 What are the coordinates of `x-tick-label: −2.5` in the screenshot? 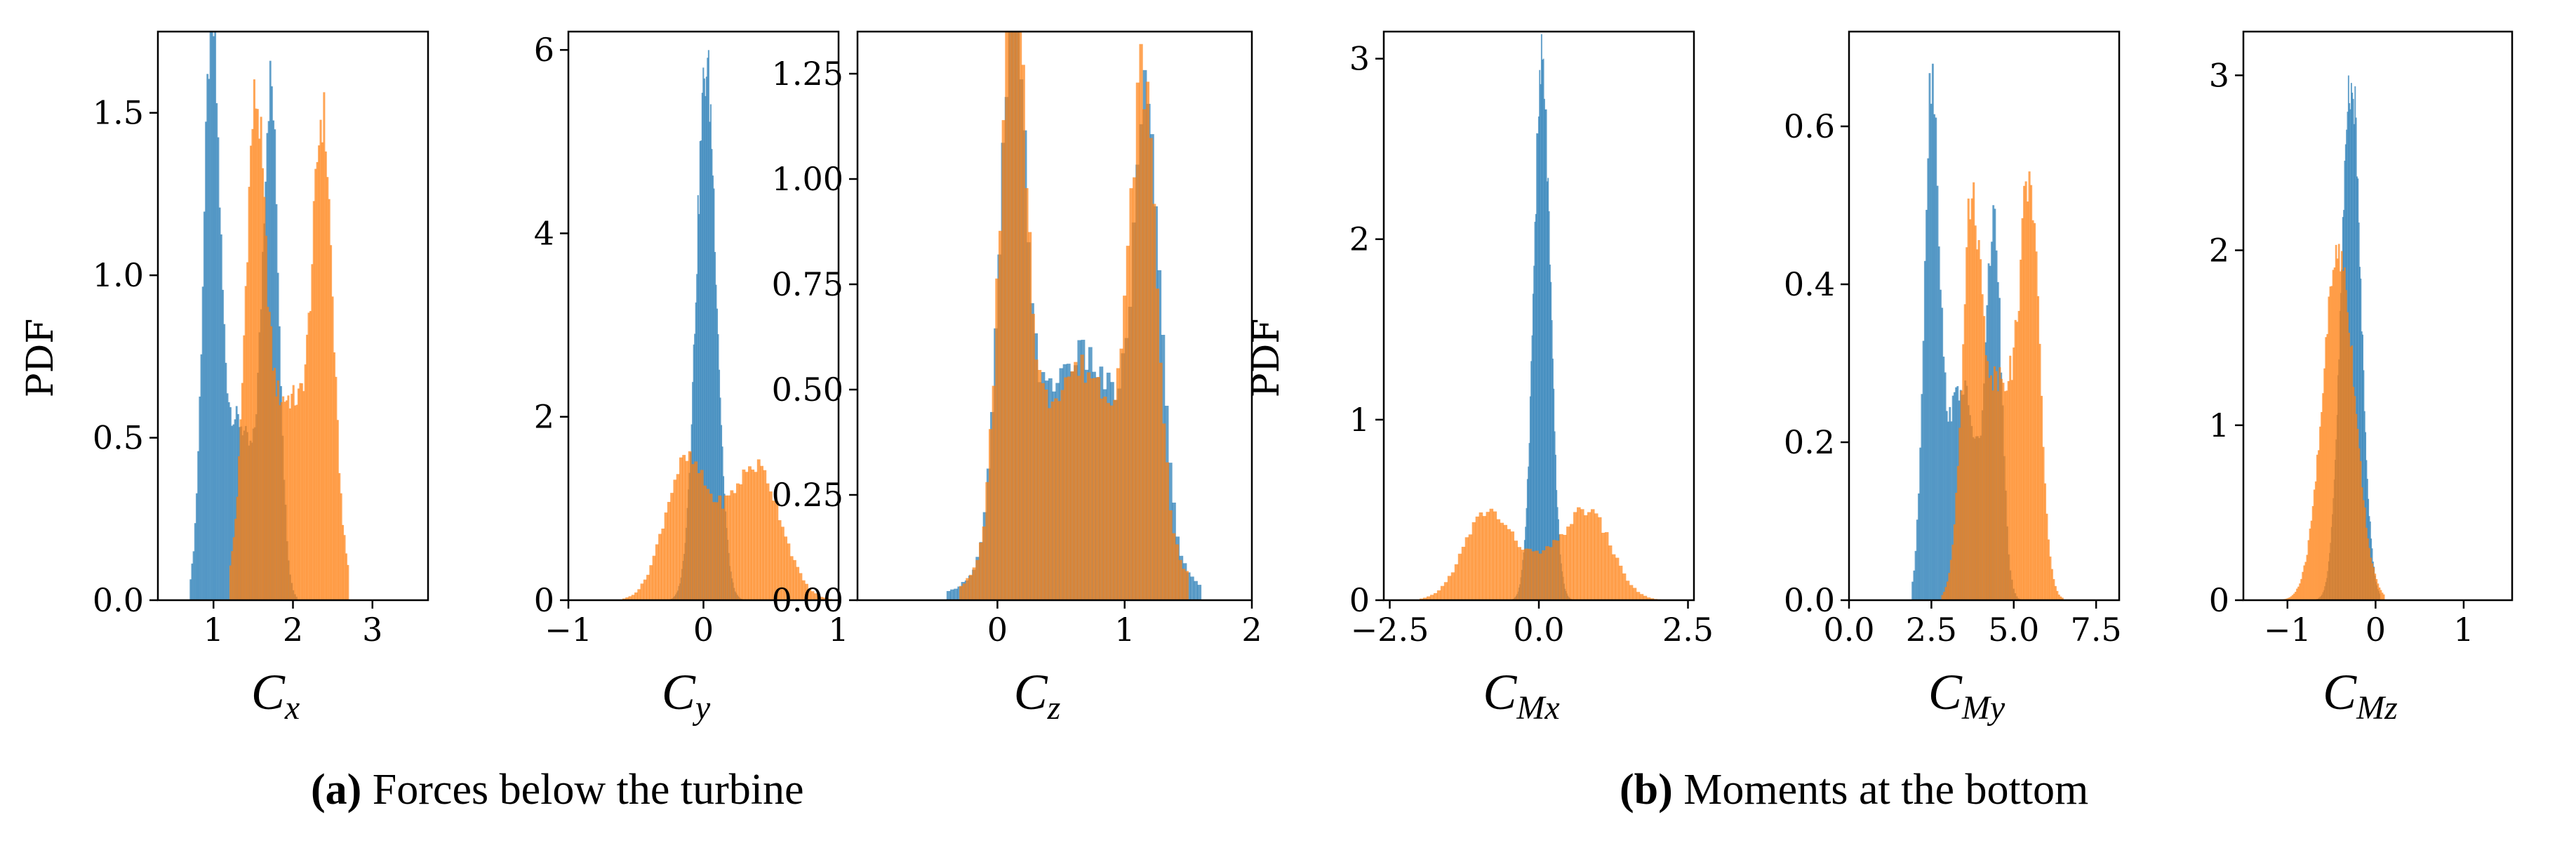 It's located at (1390, 630).